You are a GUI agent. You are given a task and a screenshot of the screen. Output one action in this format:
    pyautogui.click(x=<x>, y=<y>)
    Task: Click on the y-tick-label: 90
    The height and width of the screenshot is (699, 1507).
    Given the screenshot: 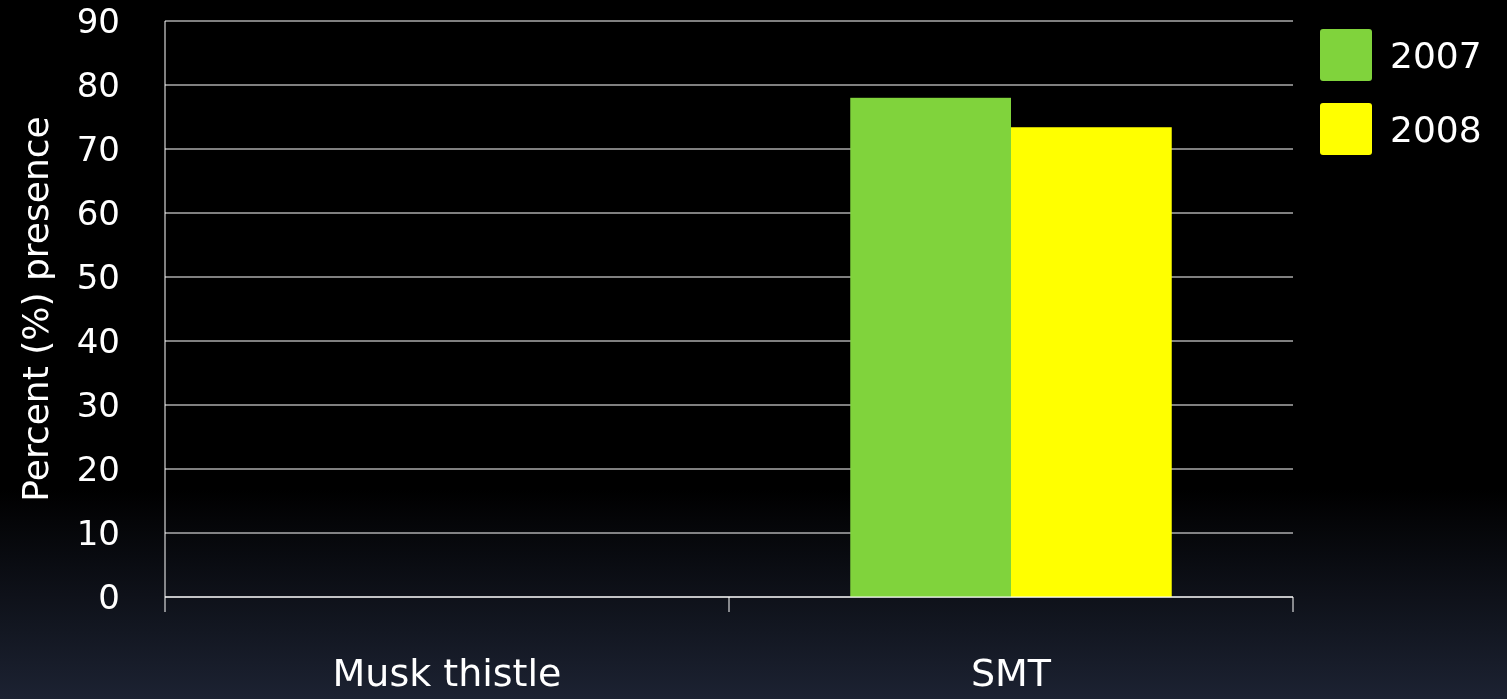 What is the action you would take?
    pyautogui.click(x=98, y=20)
    